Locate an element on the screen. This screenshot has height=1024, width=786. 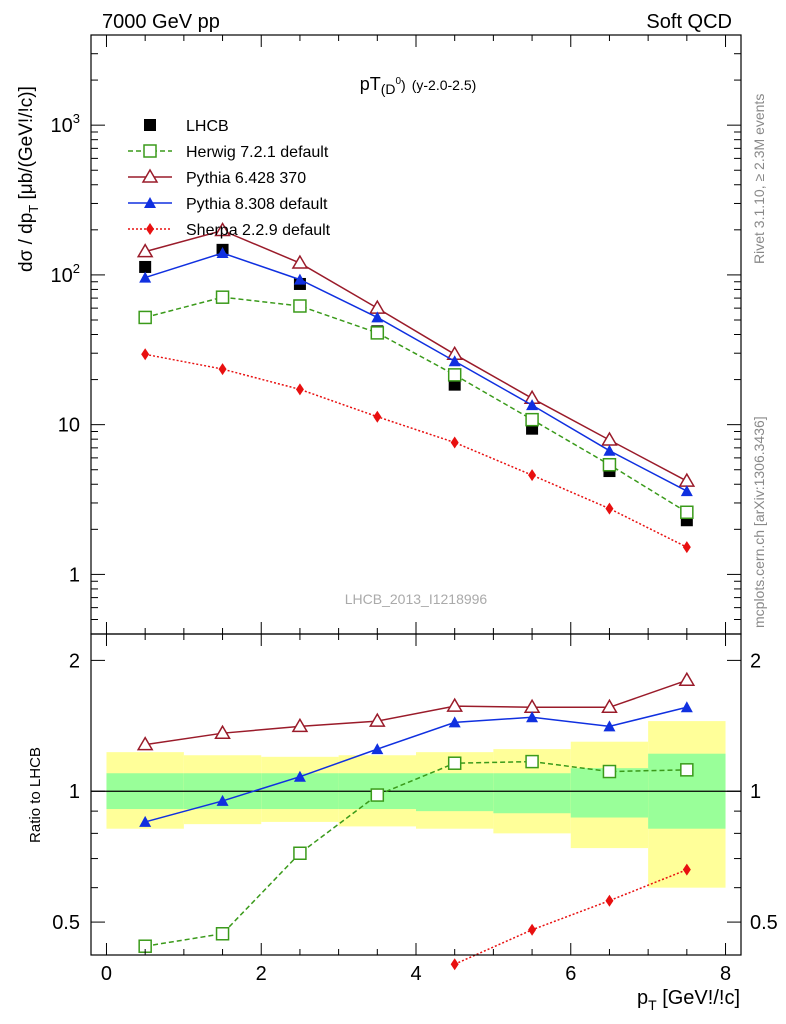
ratio-y-tick-label-right: 1 is located at coordinates (755, 792).